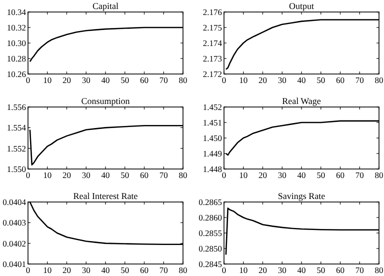 The width and height of the screenshot is (384, 276). Describe the element at coordinates (212, 59) in the screenshot. I see `y-tick-label: 2.173` at that location.